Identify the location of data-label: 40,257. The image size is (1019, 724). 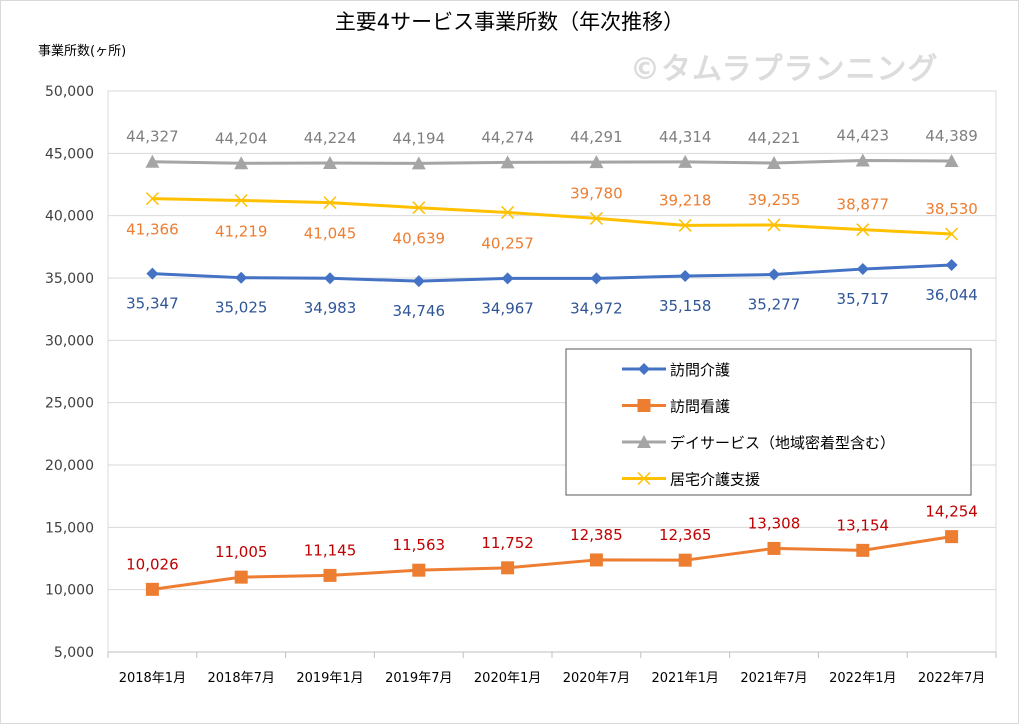
(507, 243).